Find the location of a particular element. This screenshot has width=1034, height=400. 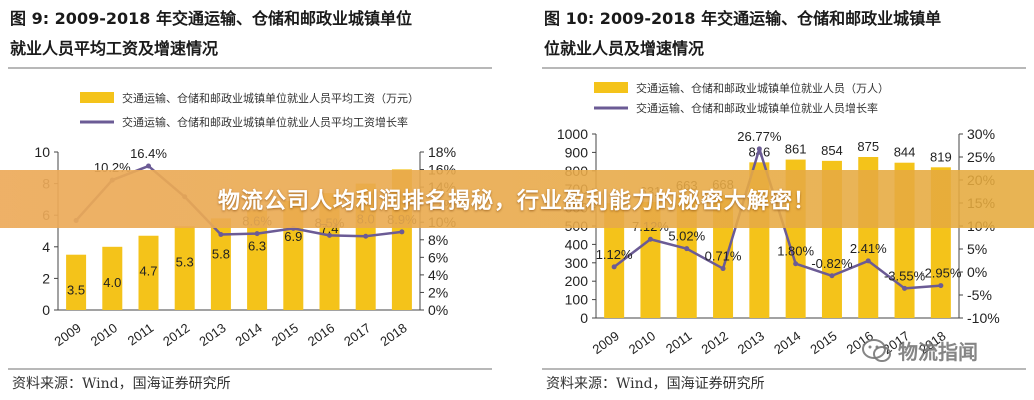

left-bar-2010 is located at coordinates (112, 278).